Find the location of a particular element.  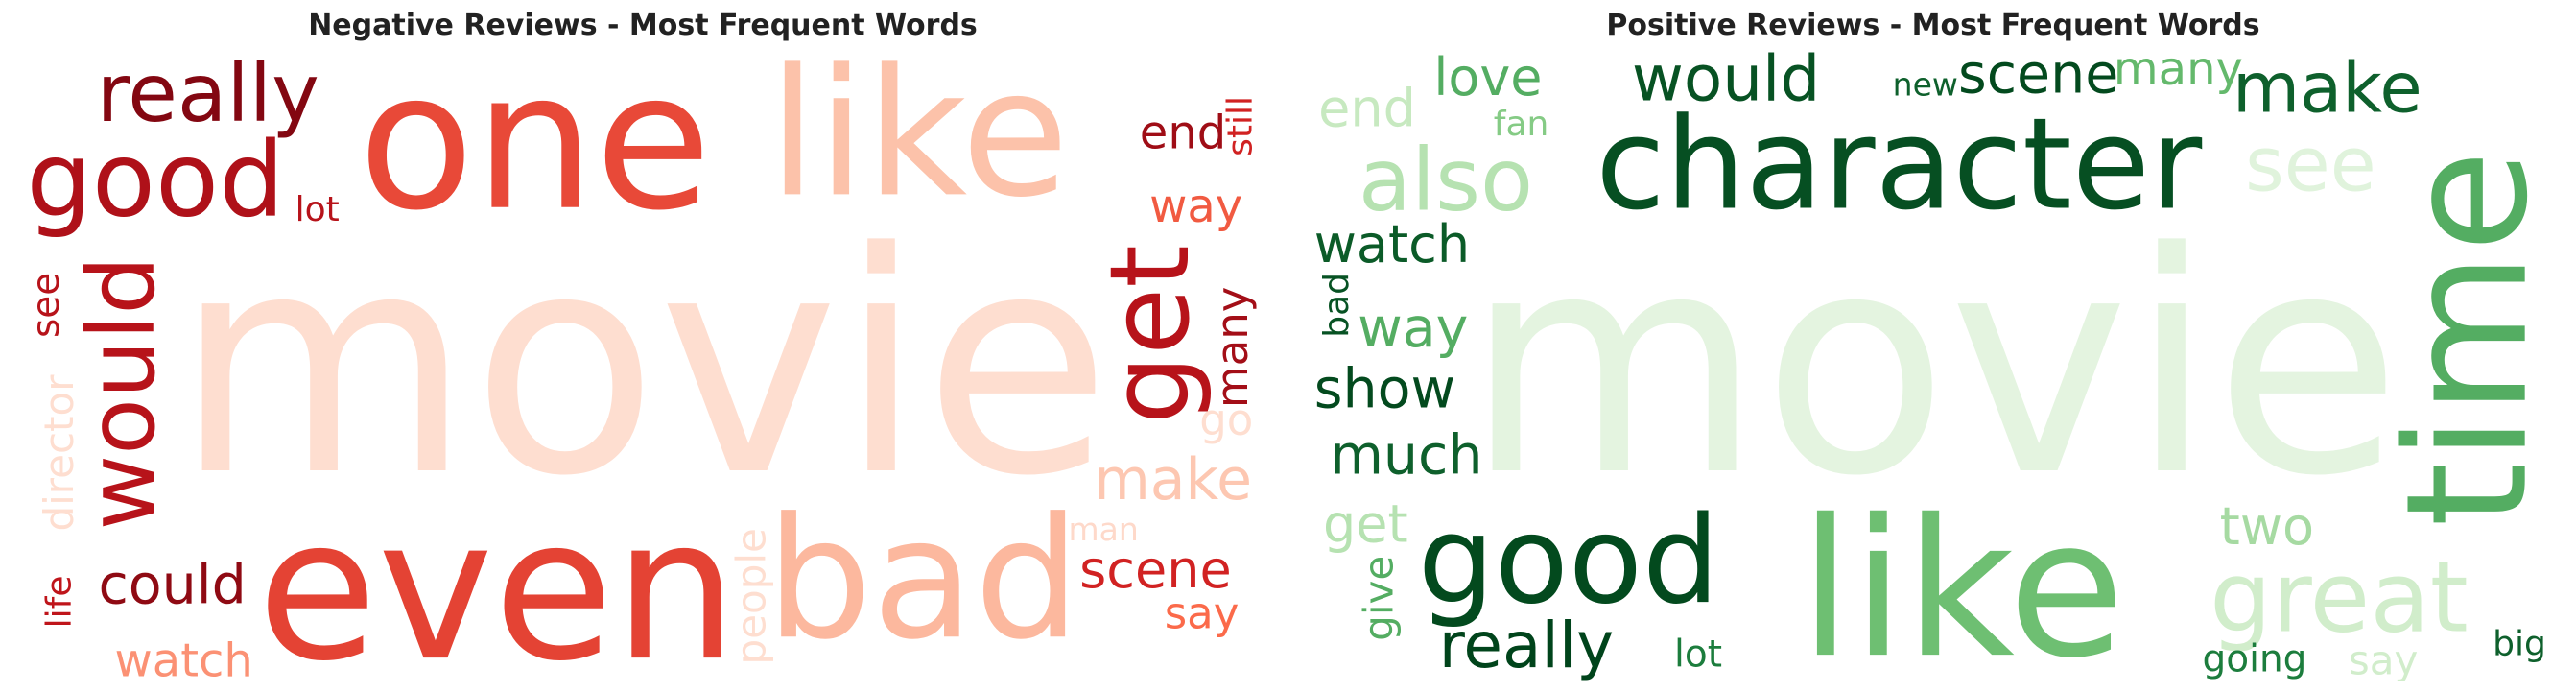

word-two: two is located at coordinates (2267, 526).